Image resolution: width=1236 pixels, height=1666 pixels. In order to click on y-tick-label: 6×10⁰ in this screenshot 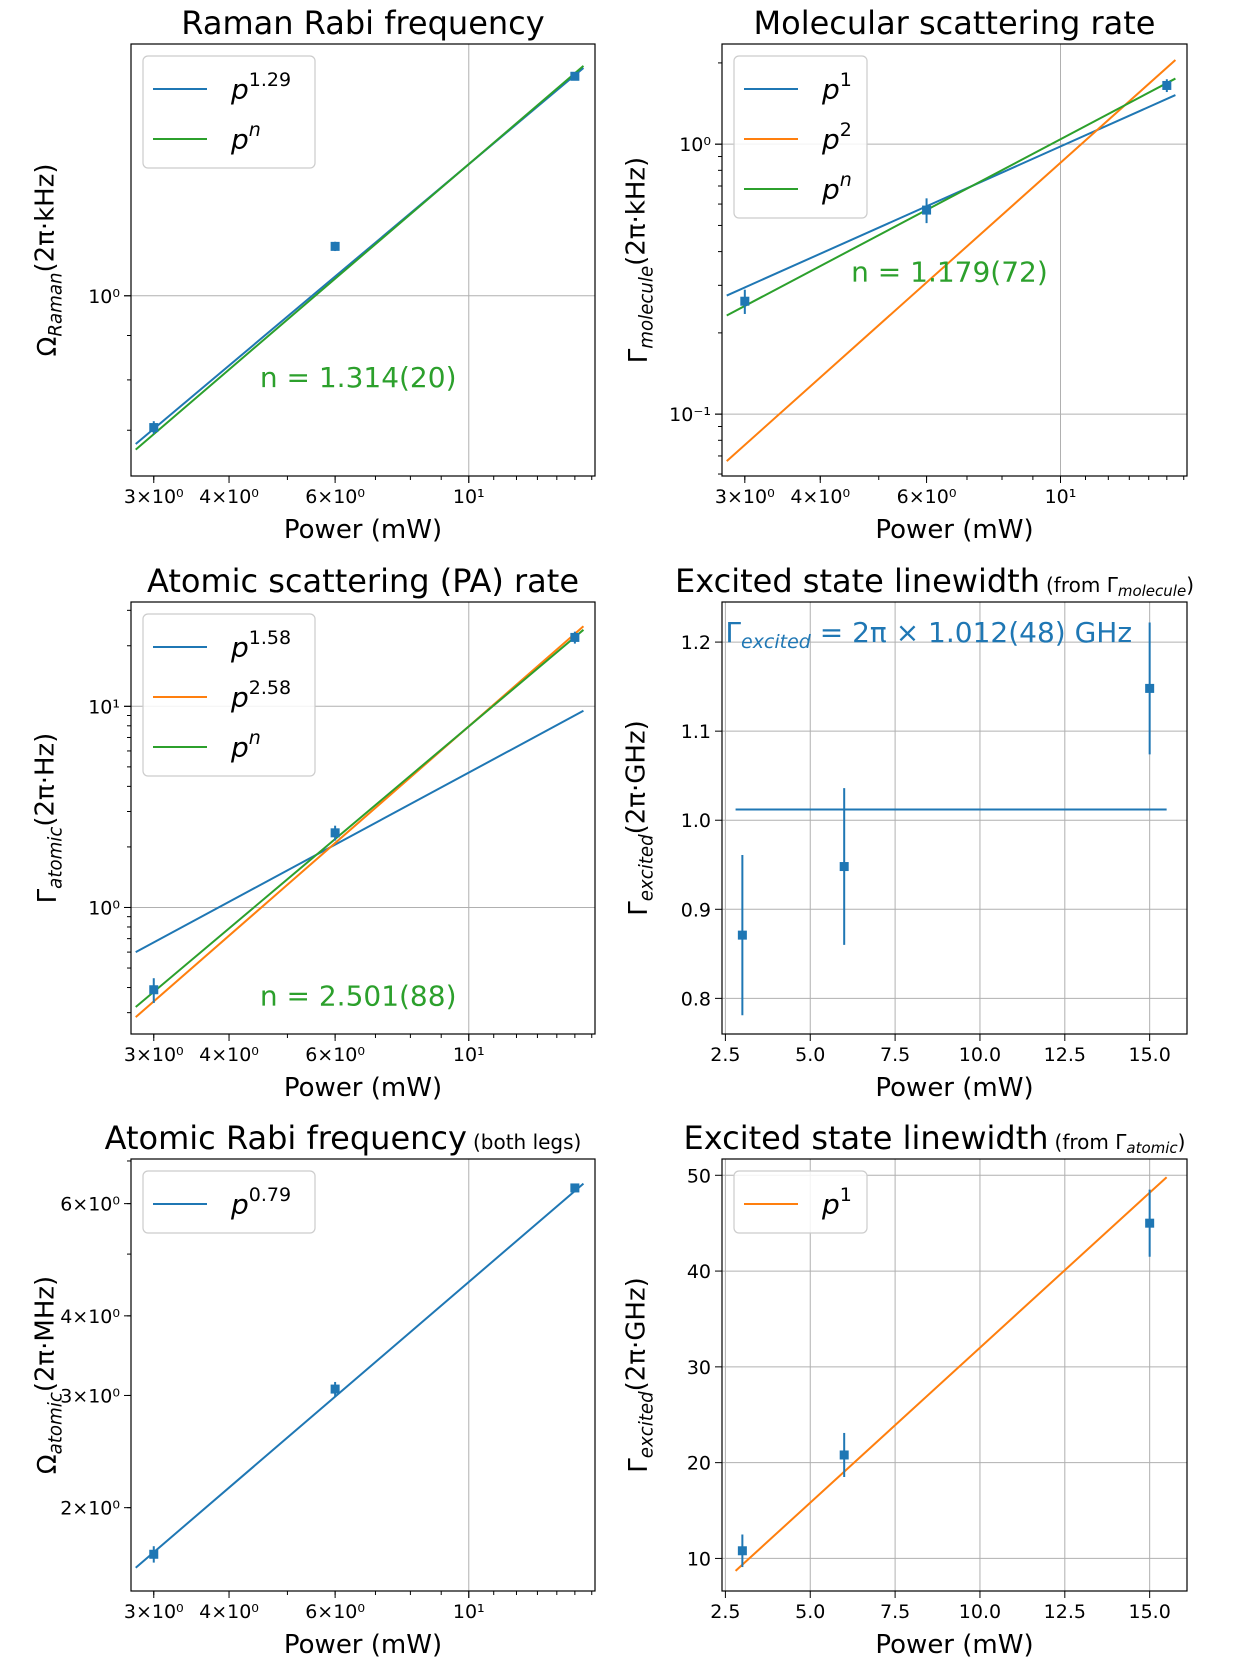, I will do `click(90, 1205)`.